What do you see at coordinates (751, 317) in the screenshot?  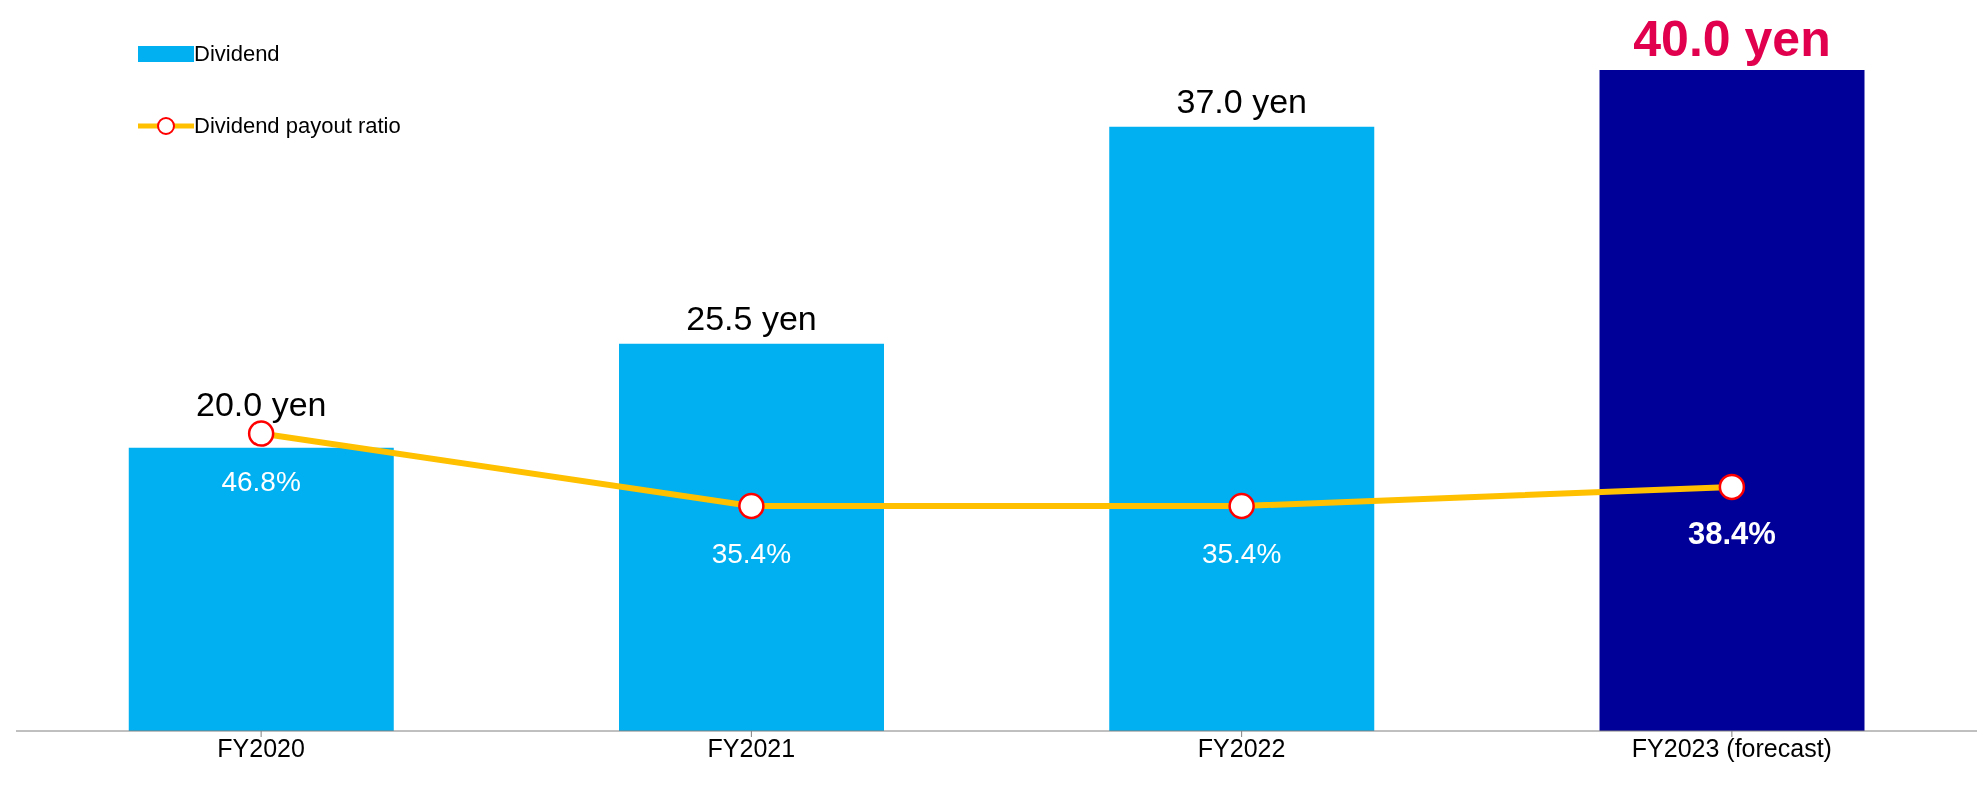 I see `data-label: 25.5 yen` at bounding box center [751, 317].